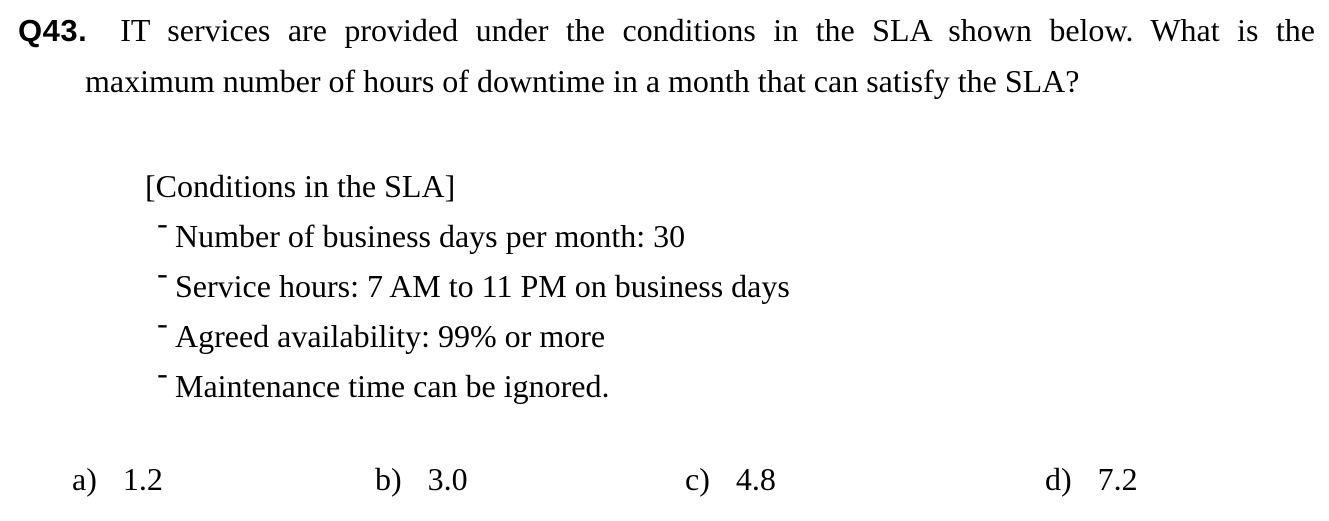  I want to click on answer-option-c: c) 4.8, so click(730, 479).